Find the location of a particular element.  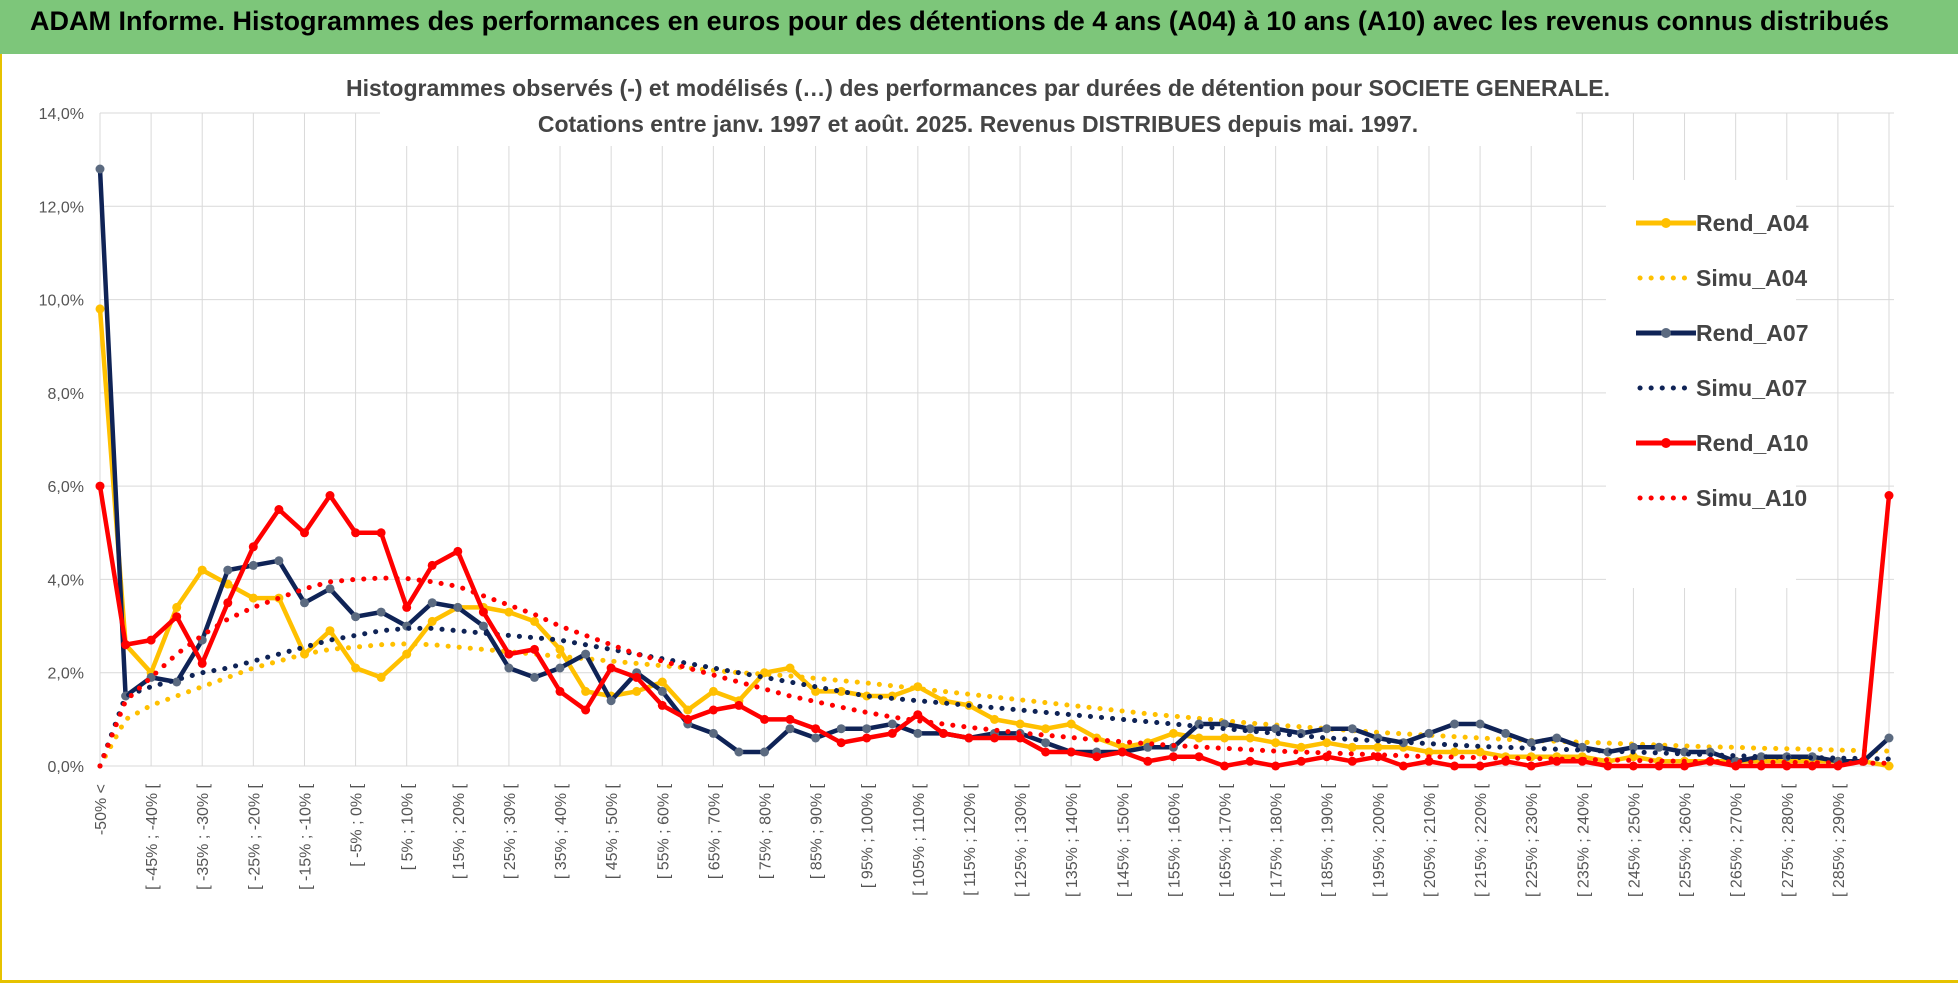

legend-item: Rend_A07 is located at coordinates (1722, 333).